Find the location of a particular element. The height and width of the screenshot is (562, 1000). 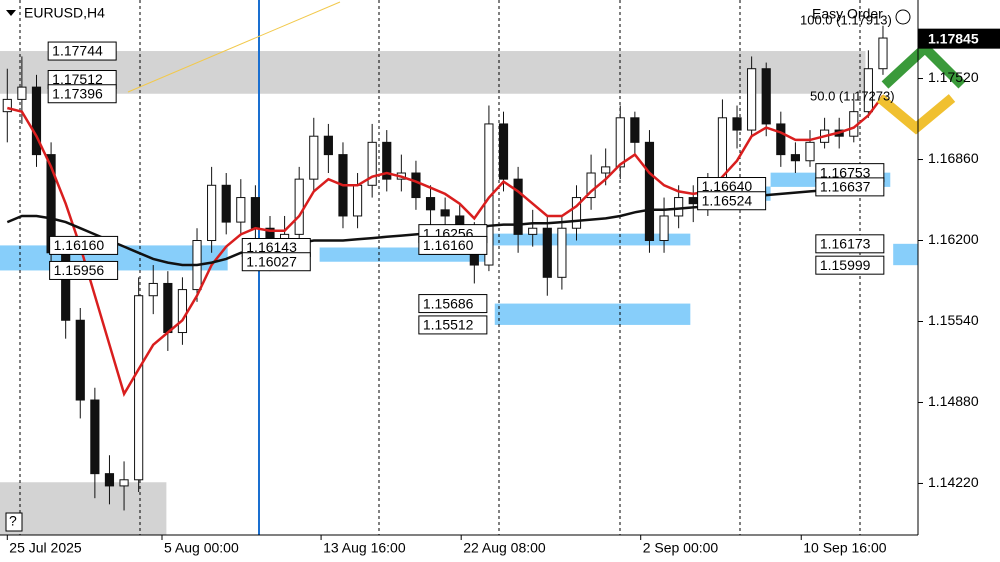

current-price-box is located at coordinates (959, 38).